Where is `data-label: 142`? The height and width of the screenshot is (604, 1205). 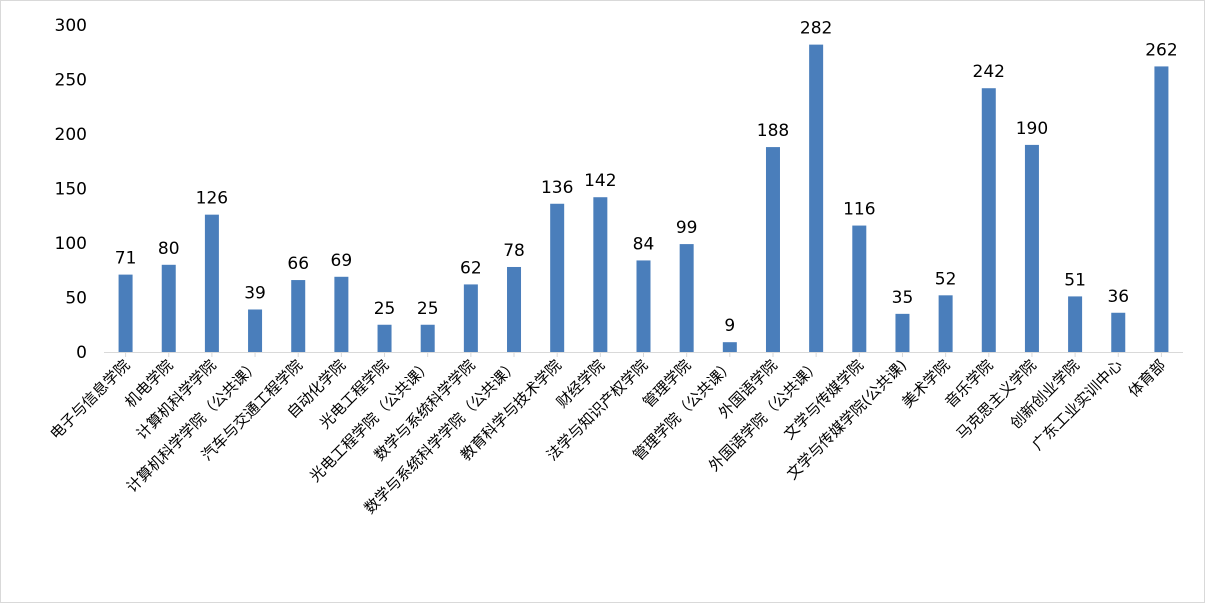
data-label: 142 is located at coordinates (600, 181).